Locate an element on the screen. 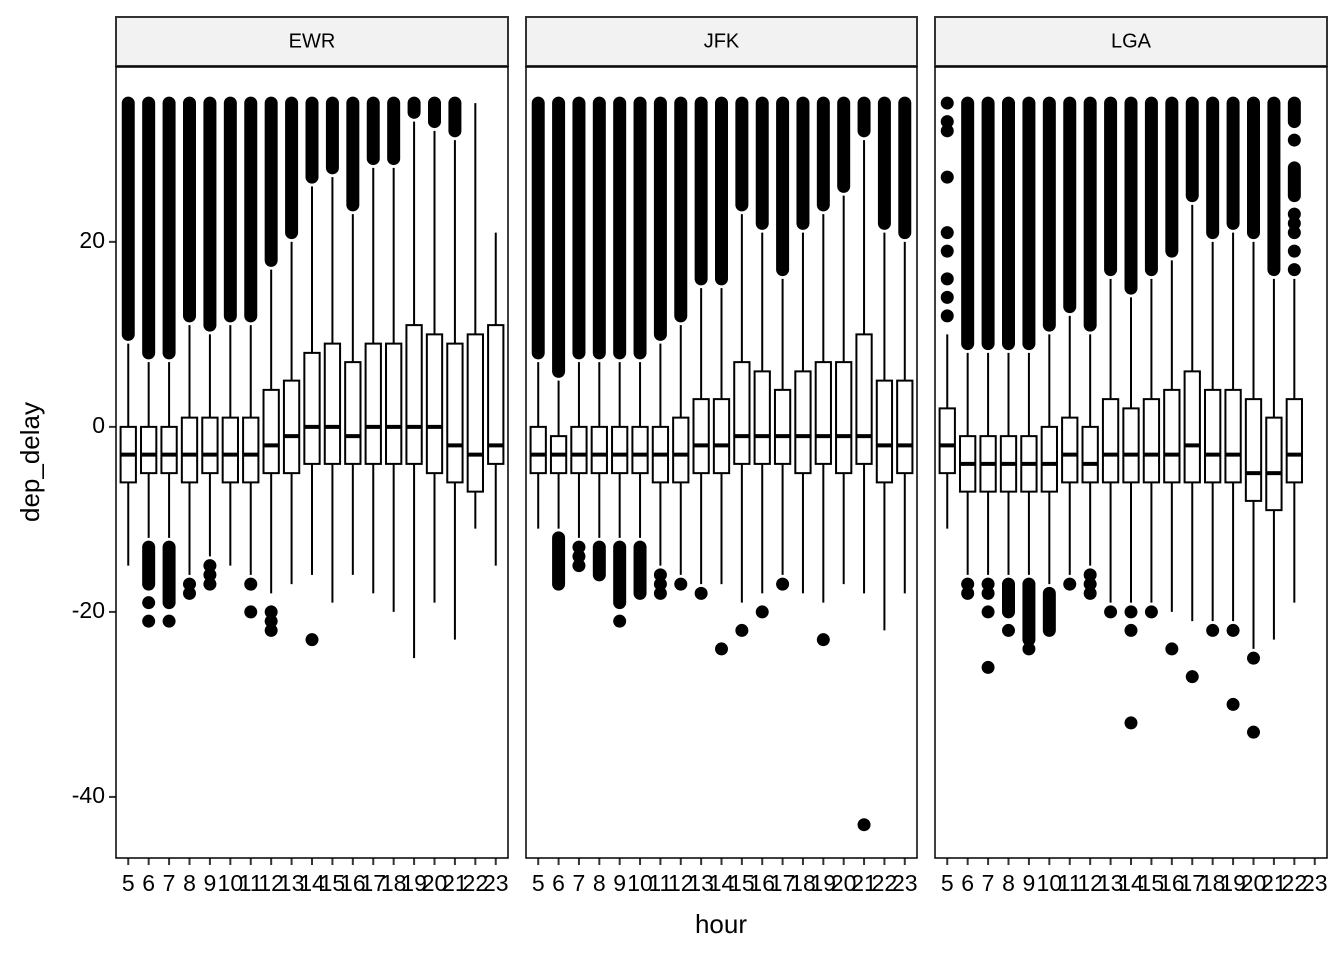 The width and height of the screenshot is (1344, 960). x-tick-label: 12 is located at coordinates (681, 883).